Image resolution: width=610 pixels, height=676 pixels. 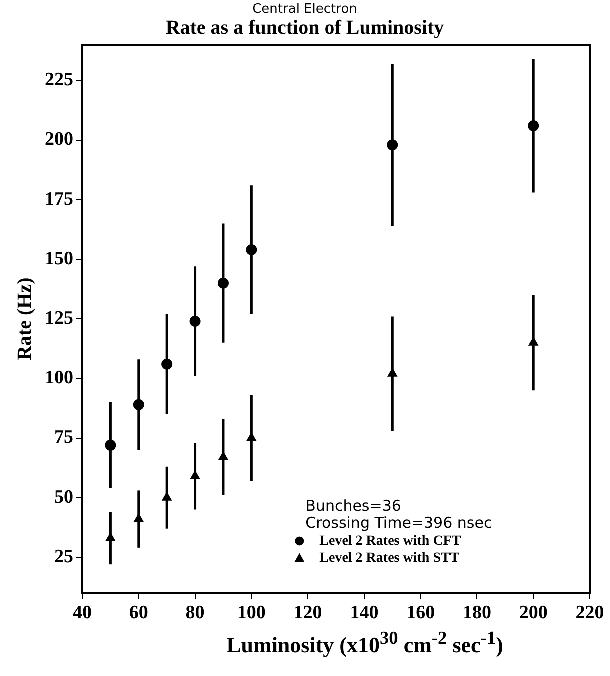 I want to click on chart-subtitle: Central Electron, so click(x=305, y=9).